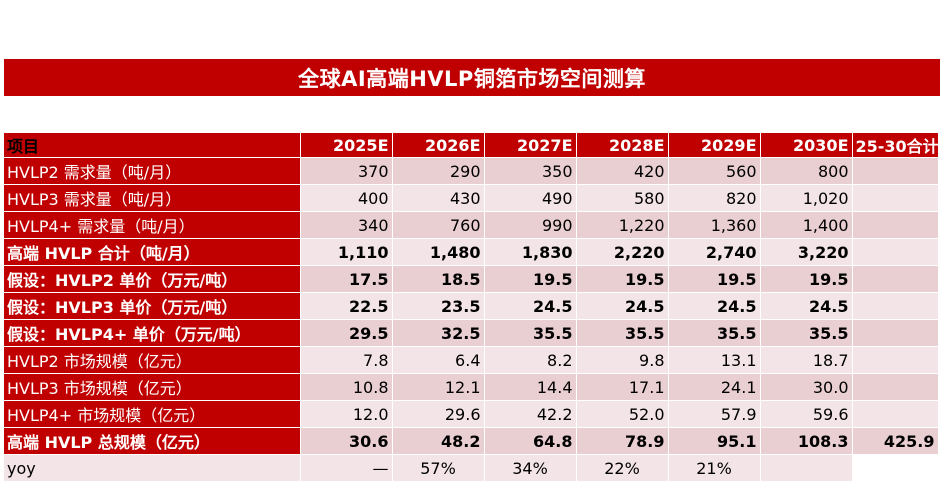  What do you see at coordinates (806, 252) in the screenshot?
I see `value-cell: 3,220` at bounding box center [806, 252].